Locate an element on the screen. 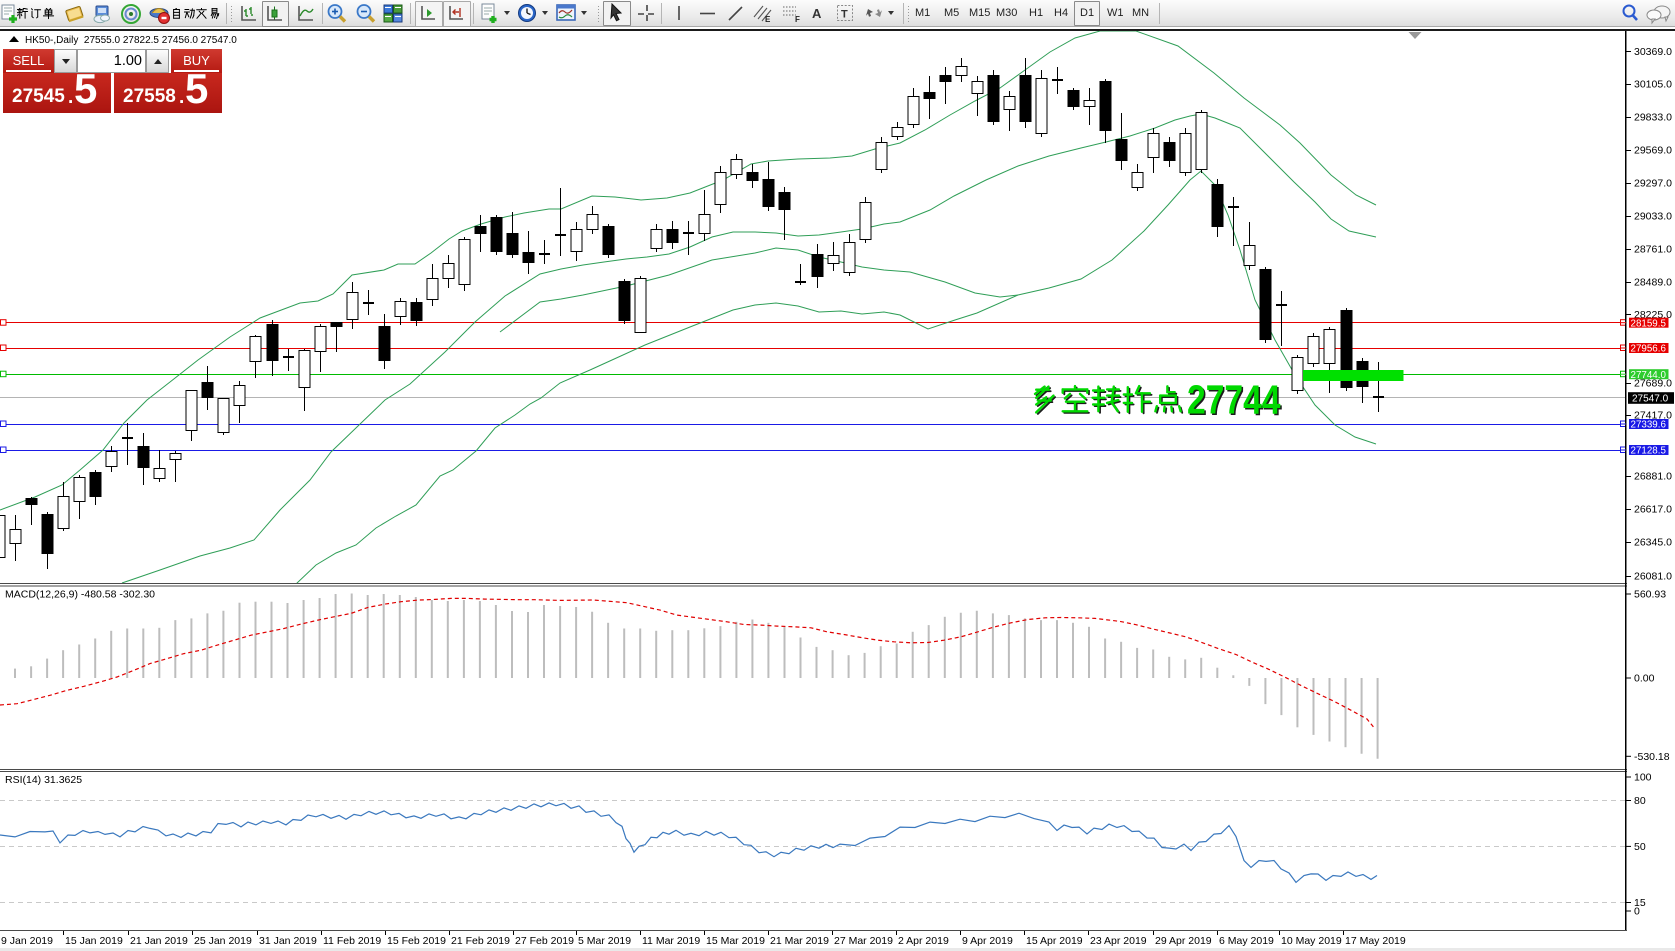 This screenshot has width=1675, height=951. svg-text: 15 Apr 2019 is located at coordinates (1054, 941).